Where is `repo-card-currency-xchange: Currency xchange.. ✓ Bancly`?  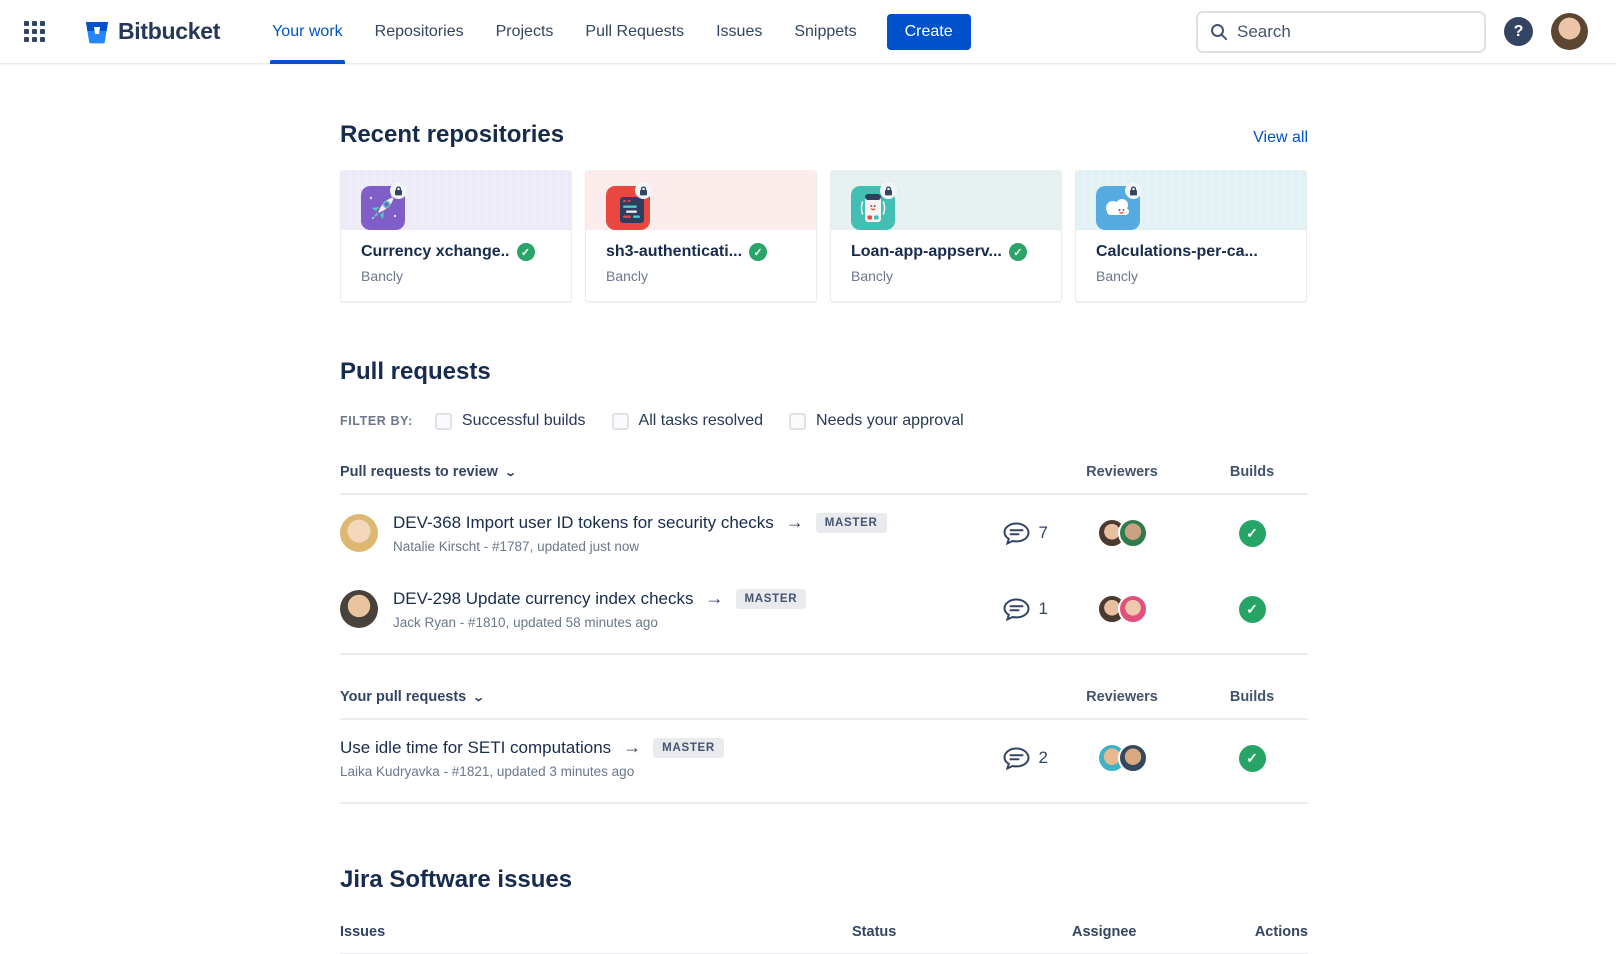
repo-card-currency-xchange: Currency xchange.. ✓ Bancly is located at coordinates (456, 236).